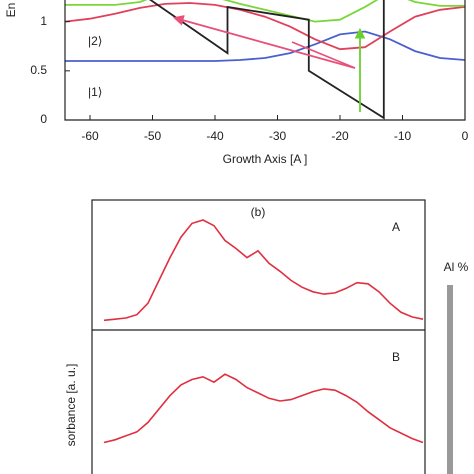 Image resolution: width=474 pixels, height=474 pixels. What do you see at coordinates (43, 21) in the screenshot?
I see `y-tick-label: 1` at bounding box center [43, 21].